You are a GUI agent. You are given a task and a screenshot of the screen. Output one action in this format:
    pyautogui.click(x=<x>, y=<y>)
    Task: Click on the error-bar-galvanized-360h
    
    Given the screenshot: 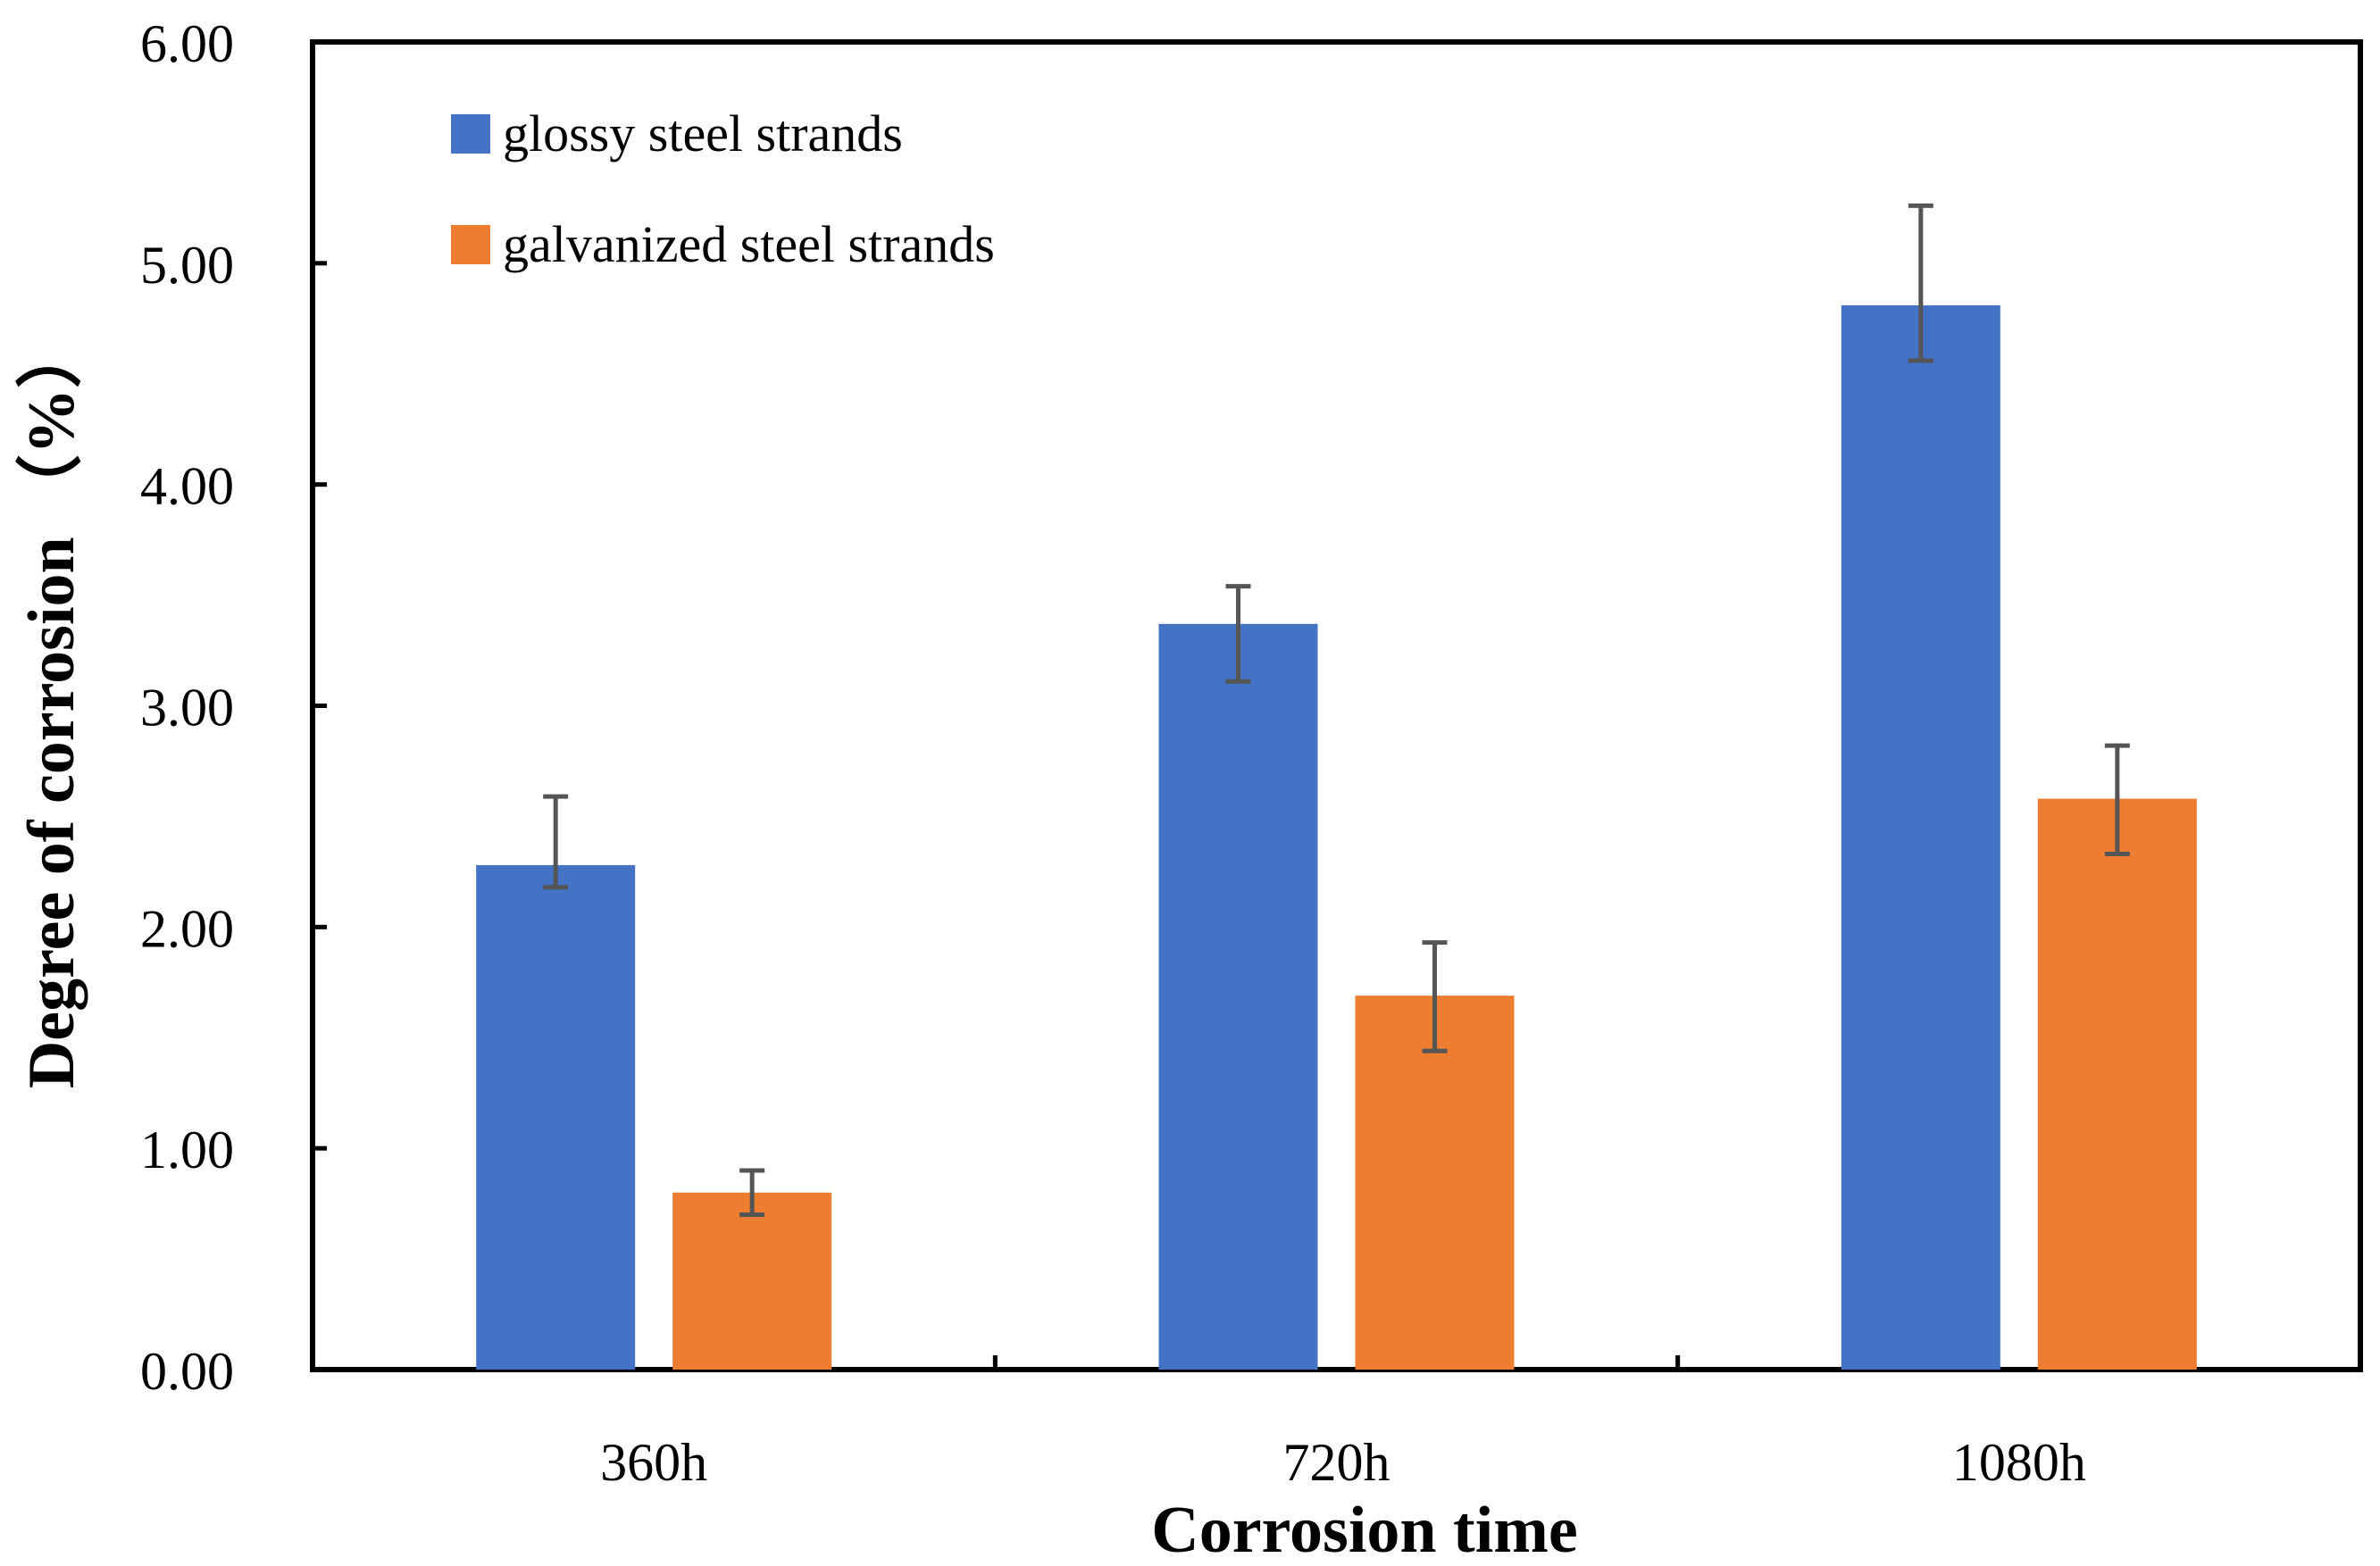 What is the action you would take?
    pyautogui.click(x=752, y=1193)
    